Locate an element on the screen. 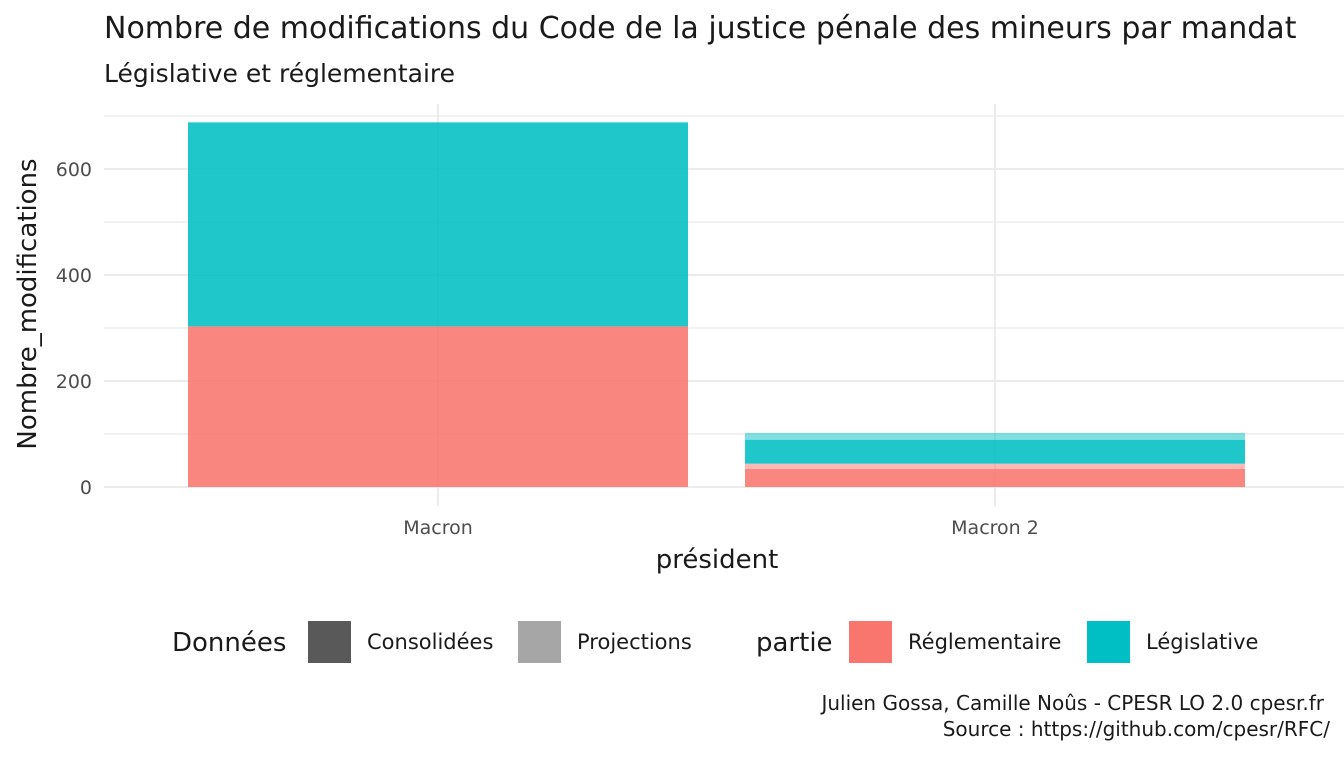 The height and width of the screenshot is (760, 1344). y-axis-ticks: 0 200 400 600 is located at coordinates (74, 329).